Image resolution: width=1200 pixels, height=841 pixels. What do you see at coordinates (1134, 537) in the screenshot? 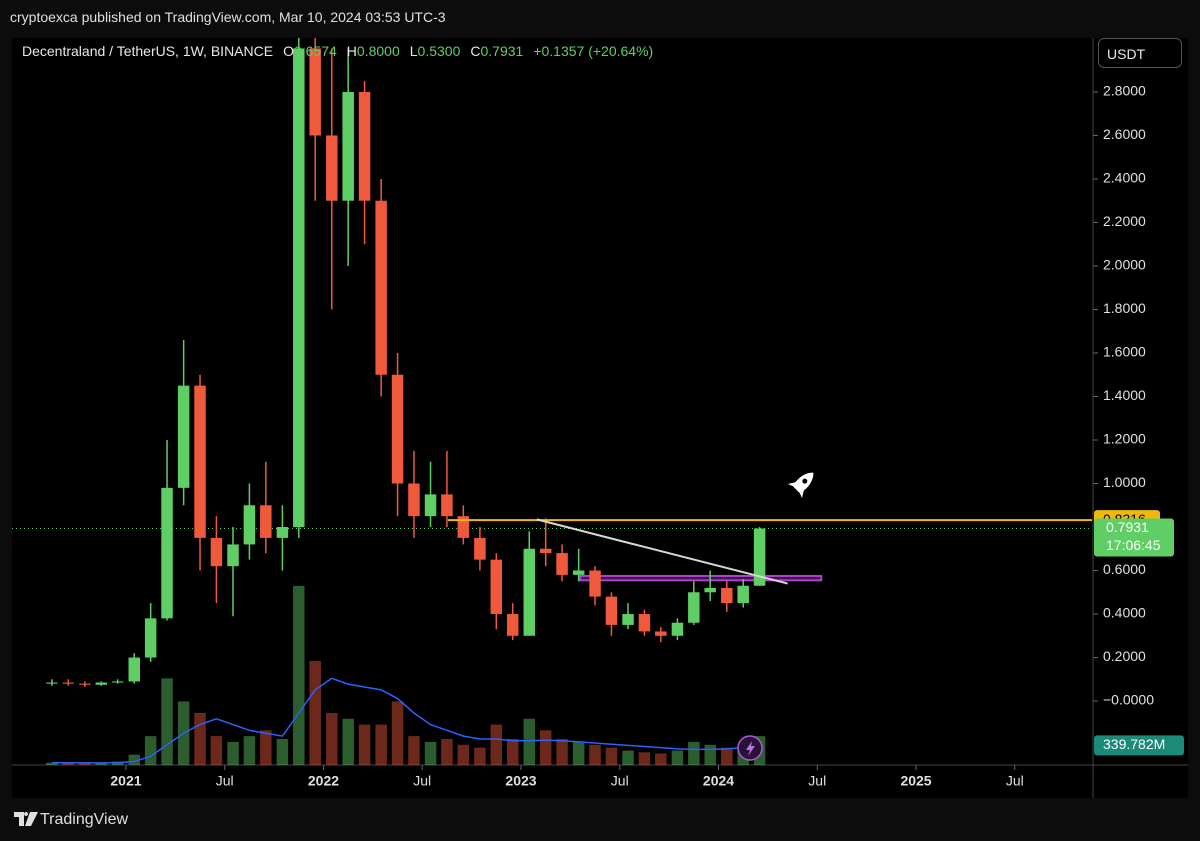
I see `price-tag` at bounding box center [1134, 537].